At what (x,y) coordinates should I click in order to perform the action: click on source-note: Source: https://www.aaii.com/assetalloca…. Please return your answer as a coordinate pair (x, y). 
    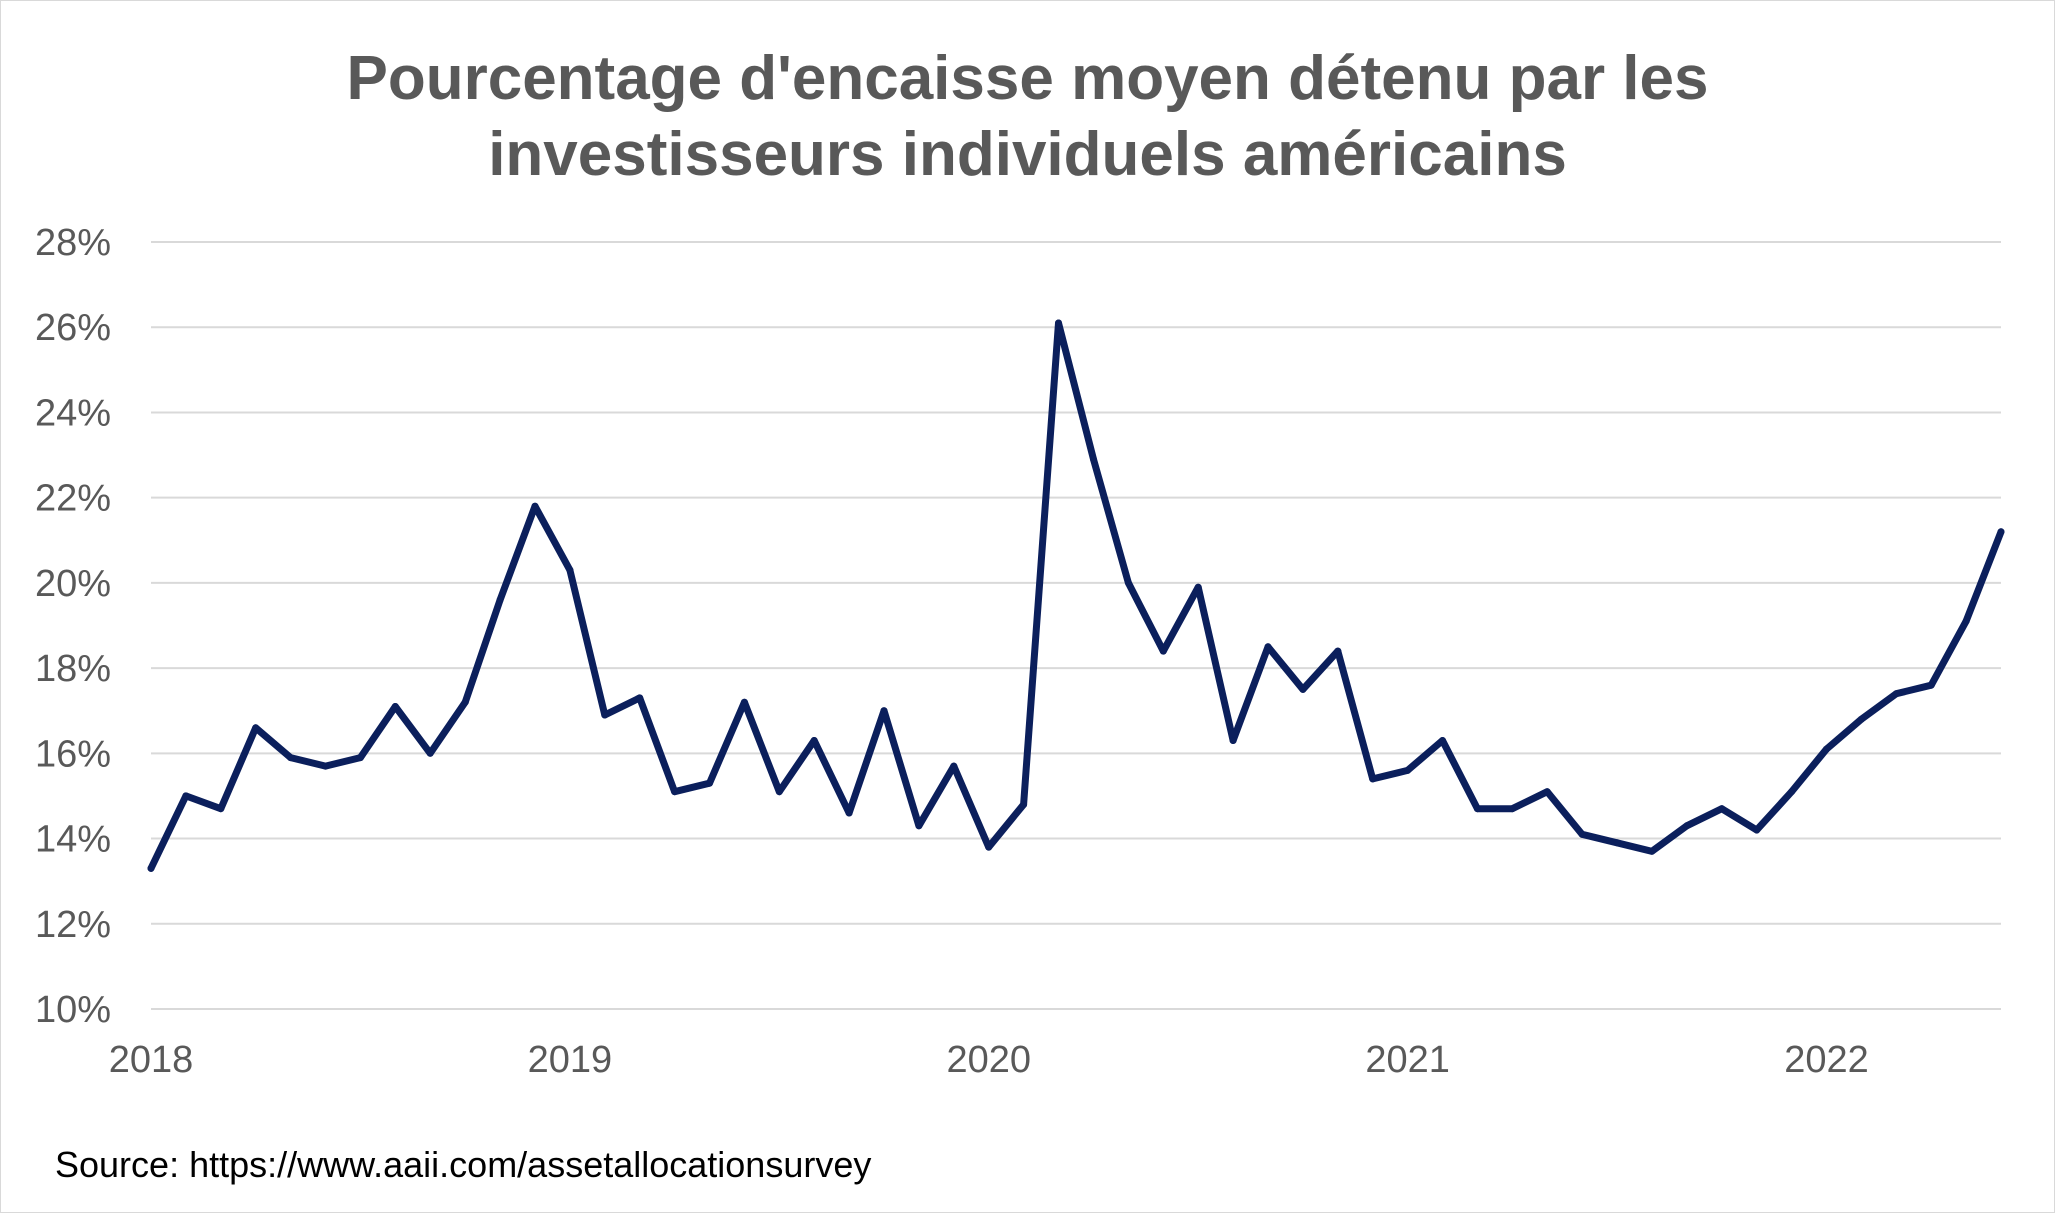
    Looking at the image, I should click on (463, 1164).